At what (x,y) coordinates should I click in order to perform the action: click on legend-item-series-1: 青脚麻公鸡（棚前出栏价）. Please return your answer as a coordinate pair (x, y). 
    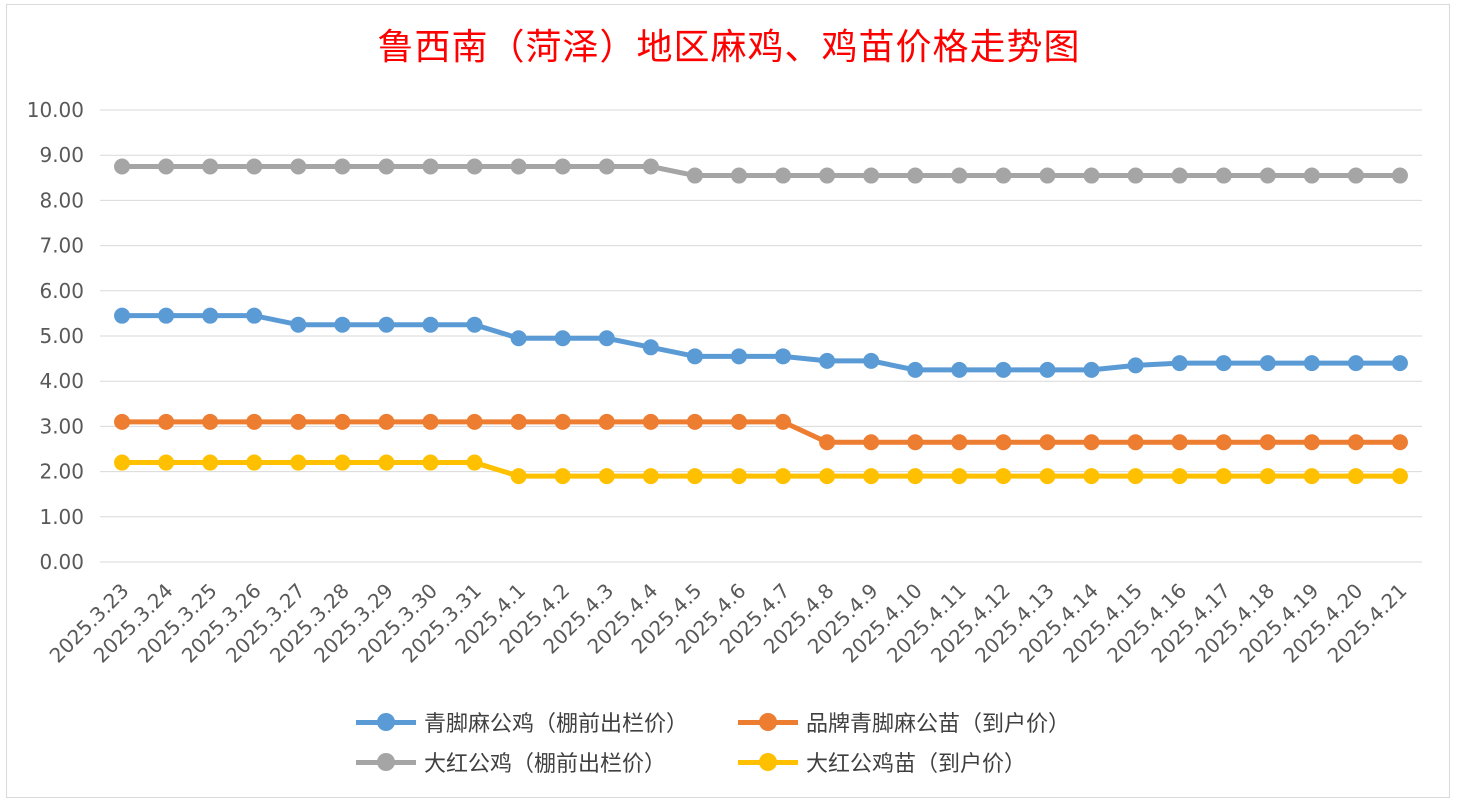
    Looking at the image, I should click on (522, 722).